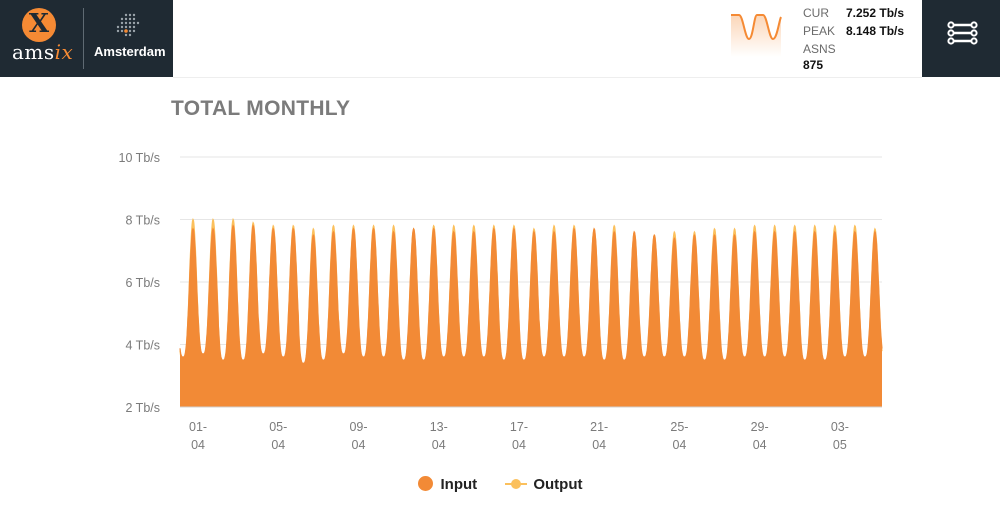 Image resolution: width=1000 pixels, height=505 pixels. Describe the element at coordinates (547, 77) in the screenshot. I see `header-divider` at that location.